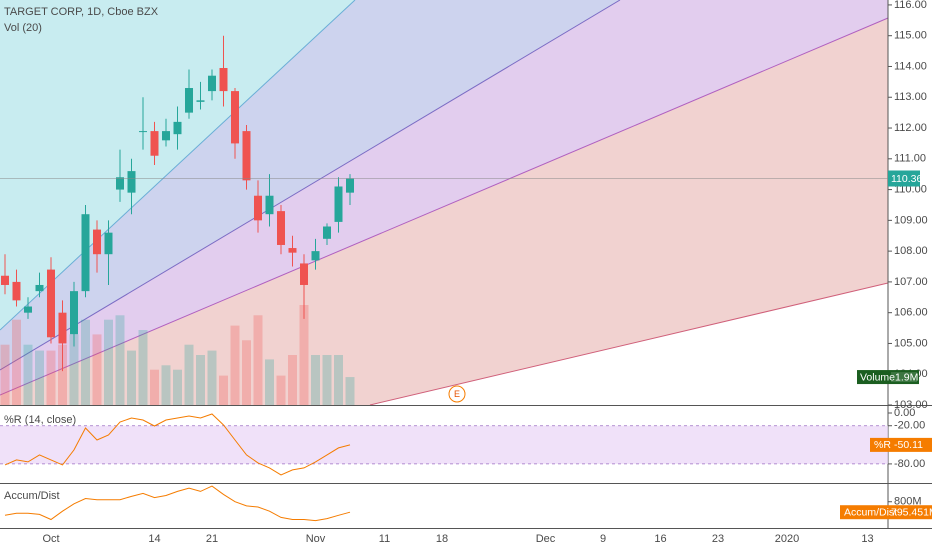 The height and width of the screenshot is (550, 932). I want to click on x-tick-label: 13, so click(867, 539).